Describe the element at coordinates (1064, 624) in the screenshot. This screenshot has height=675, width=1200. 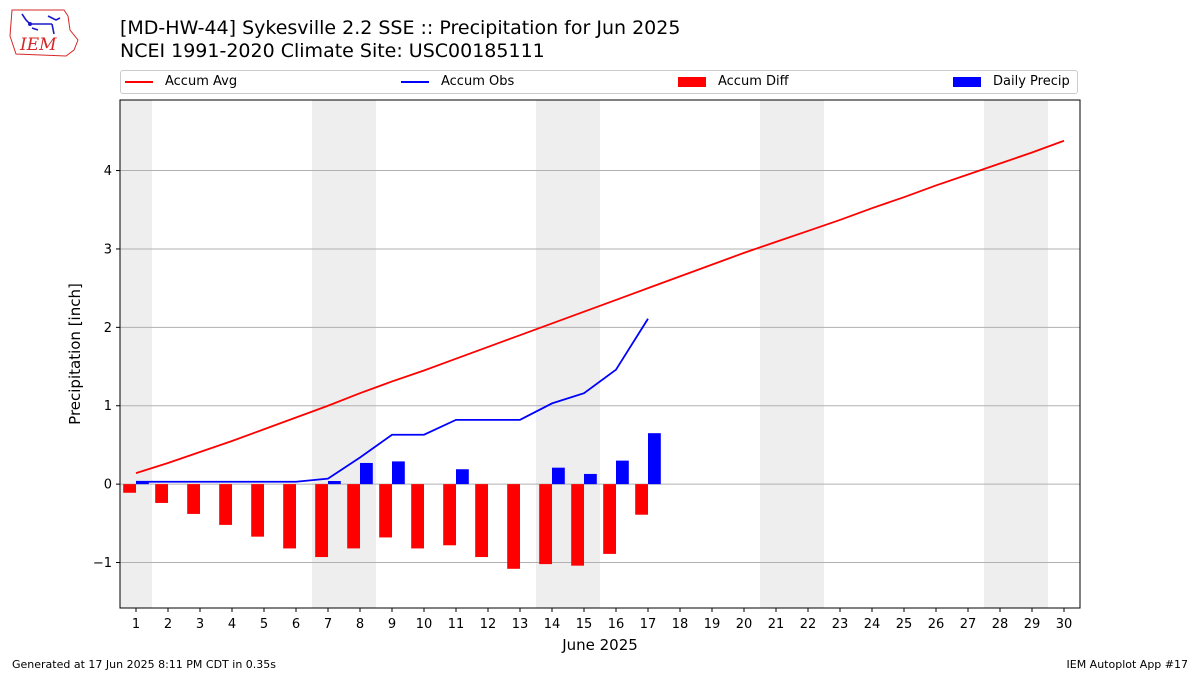
I see `x-tick-label: 30` at that location.